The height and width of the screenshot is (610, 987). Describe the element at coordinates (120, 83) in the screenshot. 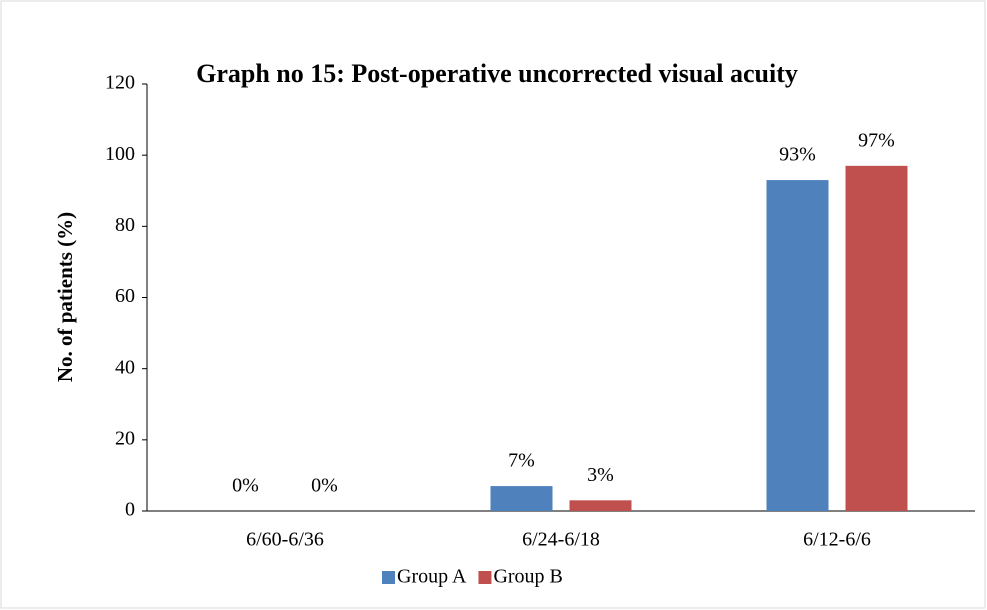

I see `y-tick-label: 120` at that location.